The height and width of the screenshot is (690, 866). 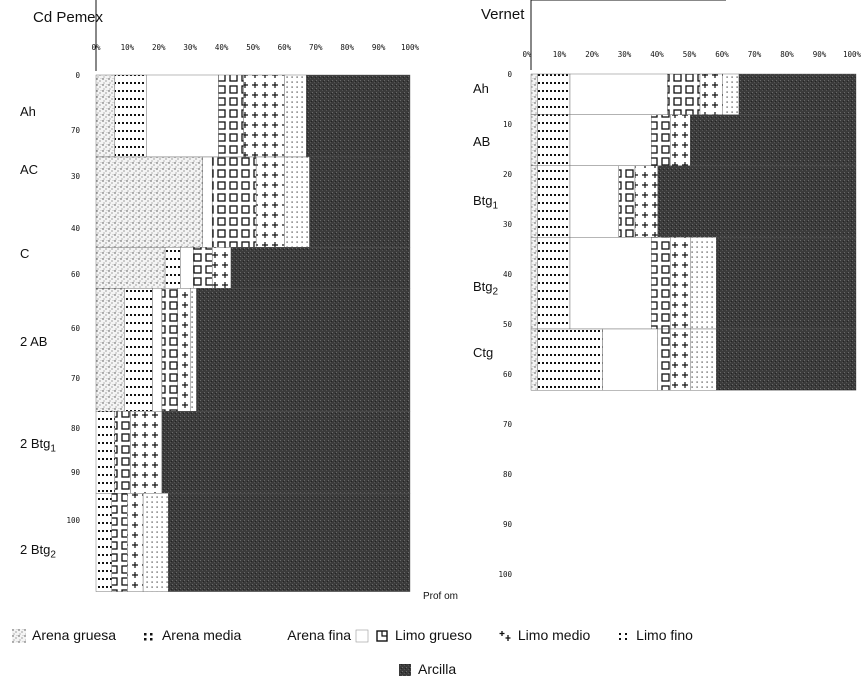 What do you see at coordinates (505, 636) in the screenshot?
I see `limo-medio-swatch-icon` at bounding box center [505, 636].